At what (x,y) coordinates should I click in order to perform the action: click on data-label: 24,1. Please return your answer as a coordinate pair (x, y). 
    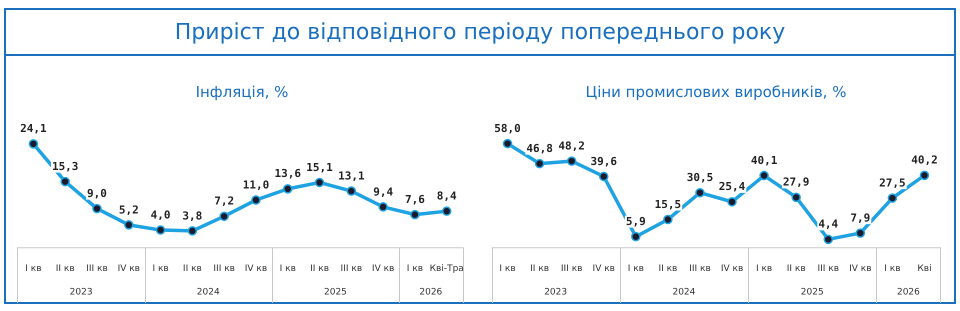
    Looking at the image, I should click on (34, 129).